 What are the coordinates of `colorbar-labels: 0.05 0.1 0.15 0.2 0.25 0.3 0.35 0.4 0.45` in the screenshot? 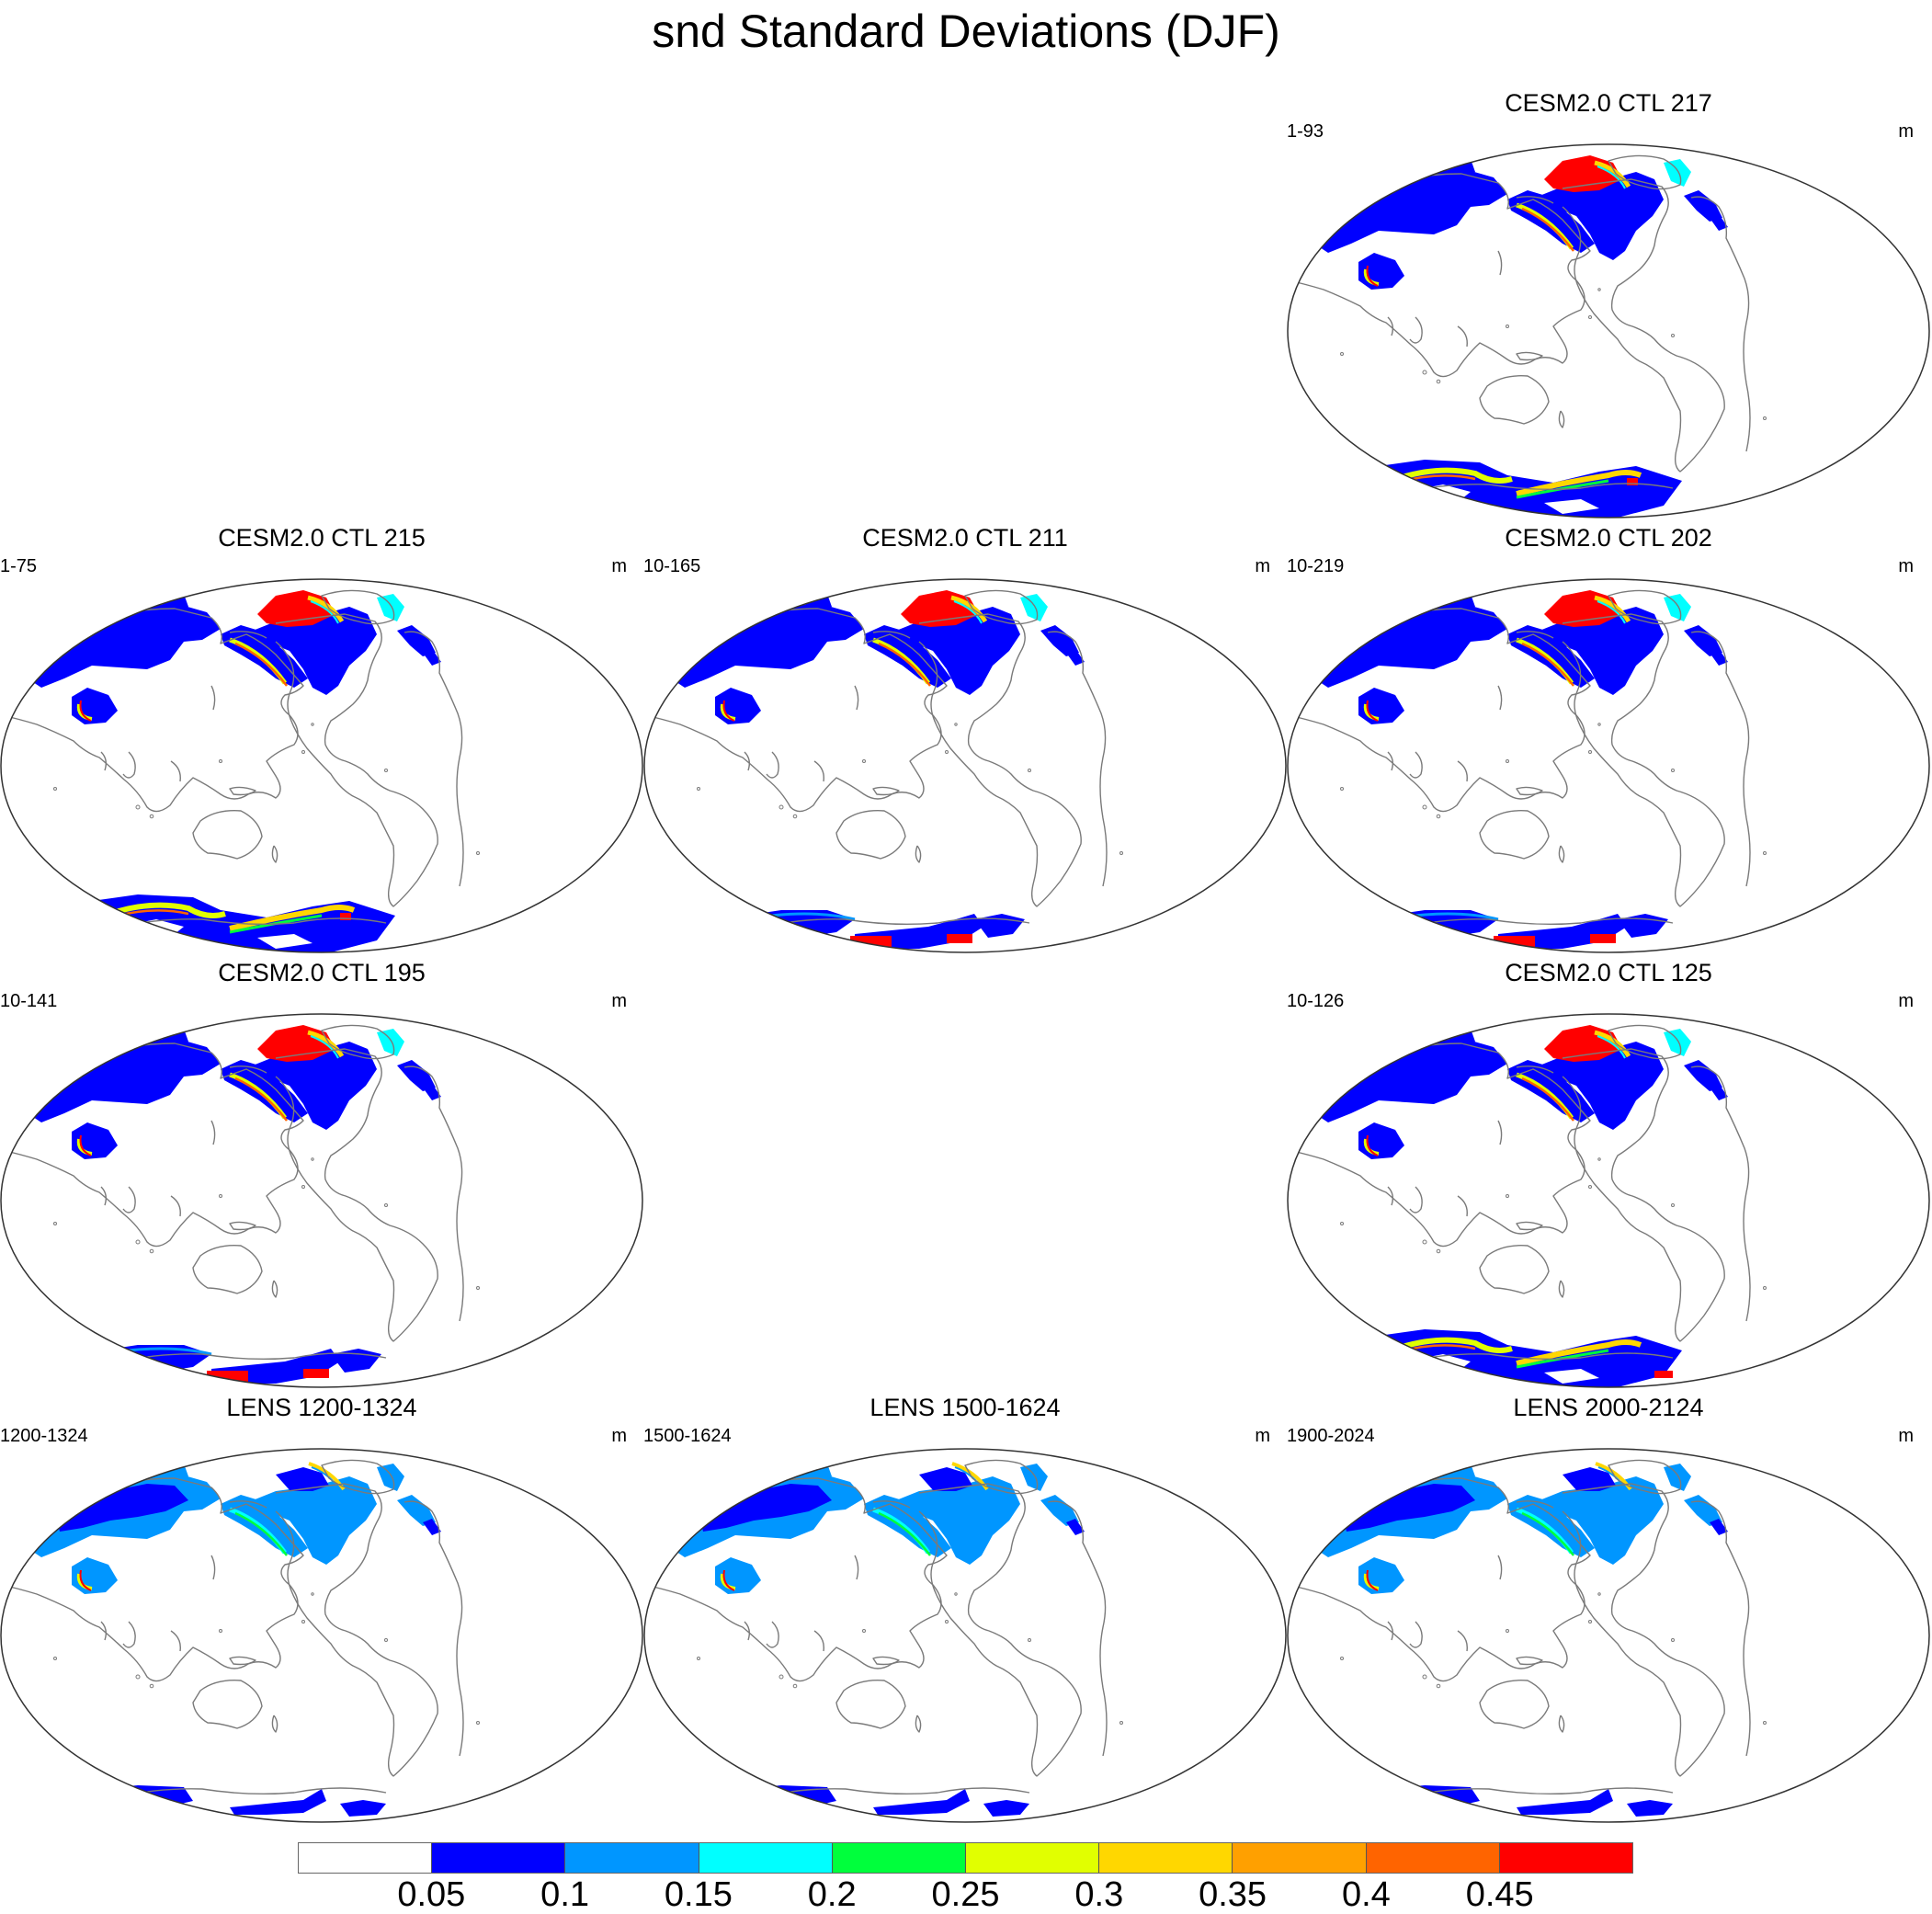 It's located at (965, 1894).